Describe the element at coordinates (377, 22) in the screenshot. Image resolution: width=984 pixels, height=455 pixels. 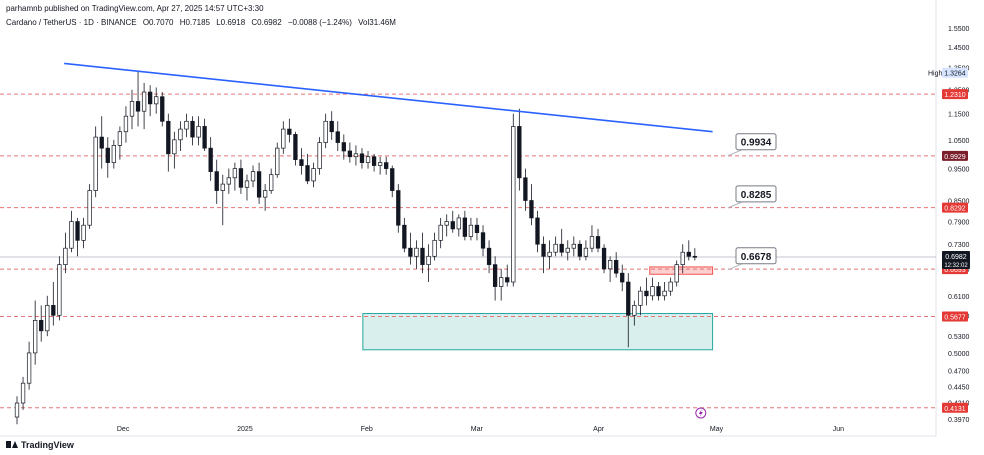
I see `volume-value: Vol31.46M` at that location.